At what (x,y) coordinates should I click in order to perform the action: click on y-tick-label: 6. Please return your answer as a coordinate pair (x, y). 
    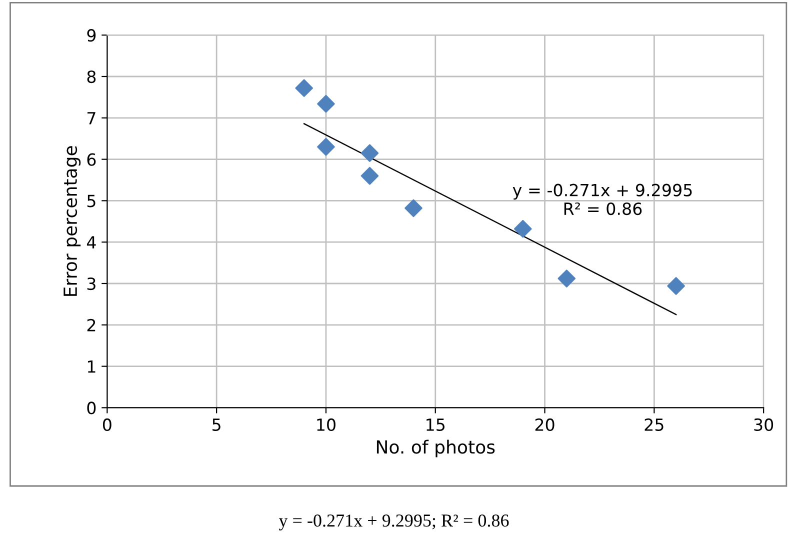
    Looking at the image, I should click on (91, 159).